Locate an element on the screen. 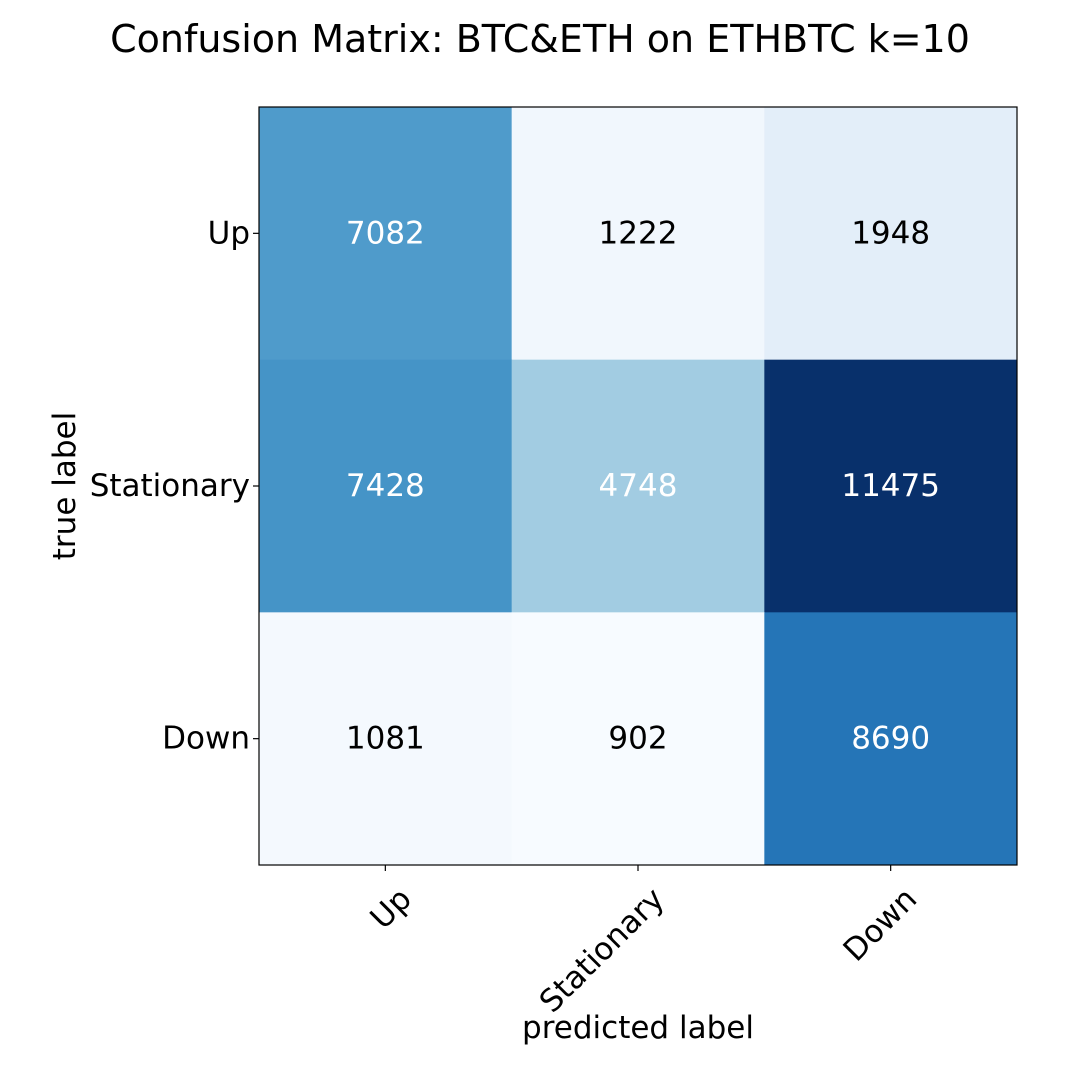 The width and height of the screenshot is (1080, 1080). cell-value-label: 8690 is located at coordinates (890, 739).